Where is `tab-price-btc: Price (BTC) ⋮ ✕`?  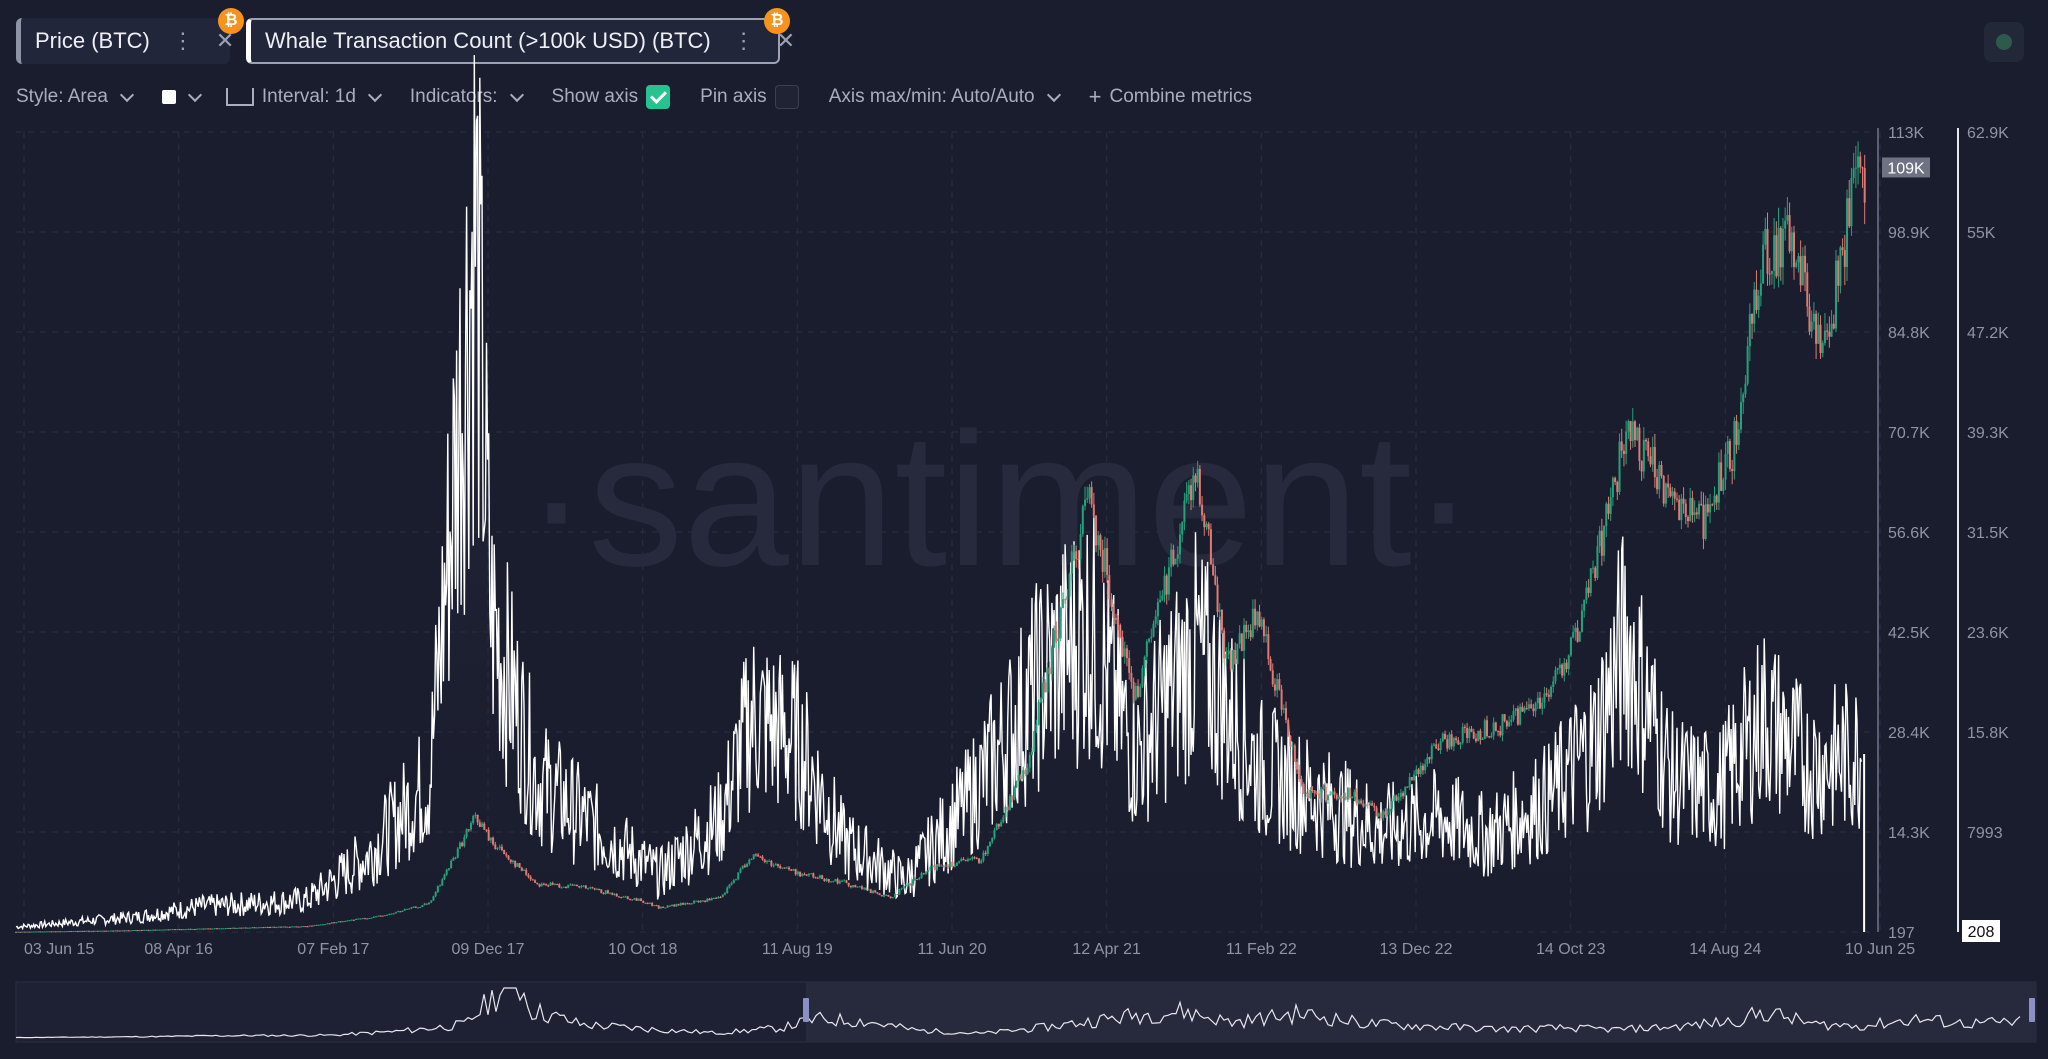
tab-price-btc: Price (BTC) ⋮ ✕ is located at coordinates (125, 41).